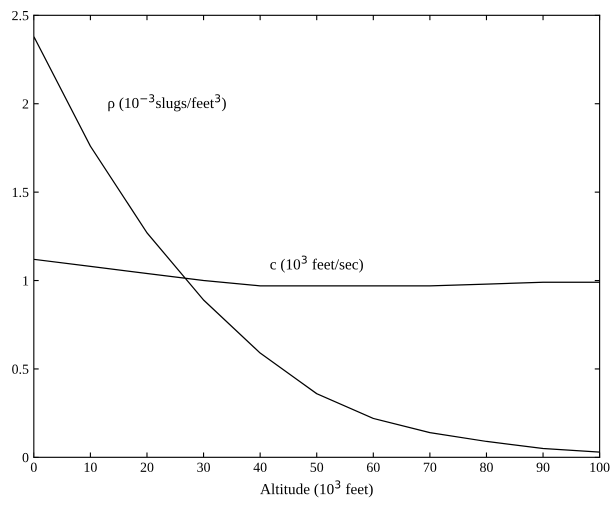  Describe the element at coordinates (600, 467) in the screenshot. I see `x-tick-label: 100` at that location.